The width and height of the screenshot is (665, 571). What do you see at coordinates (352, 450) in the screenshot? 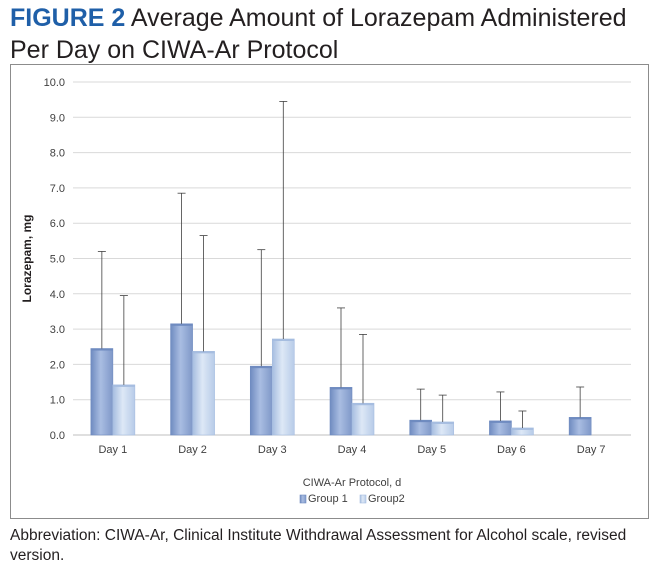
I see `x-tick-label: Day 4` at bounding box center [352, 450].